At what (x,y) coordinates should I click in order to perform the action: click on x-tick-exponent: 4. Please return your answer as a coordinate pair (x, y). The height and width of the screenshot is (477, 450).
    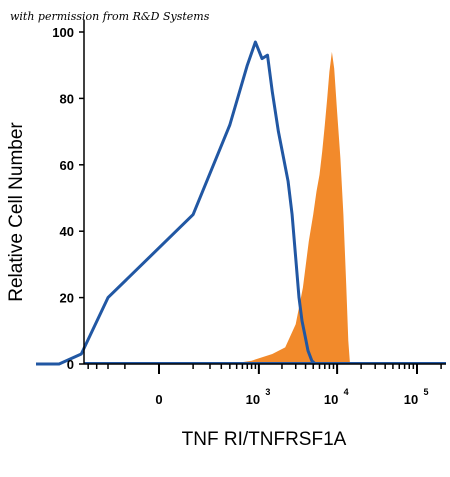
    Looking at the image, I should click on (346, 392).